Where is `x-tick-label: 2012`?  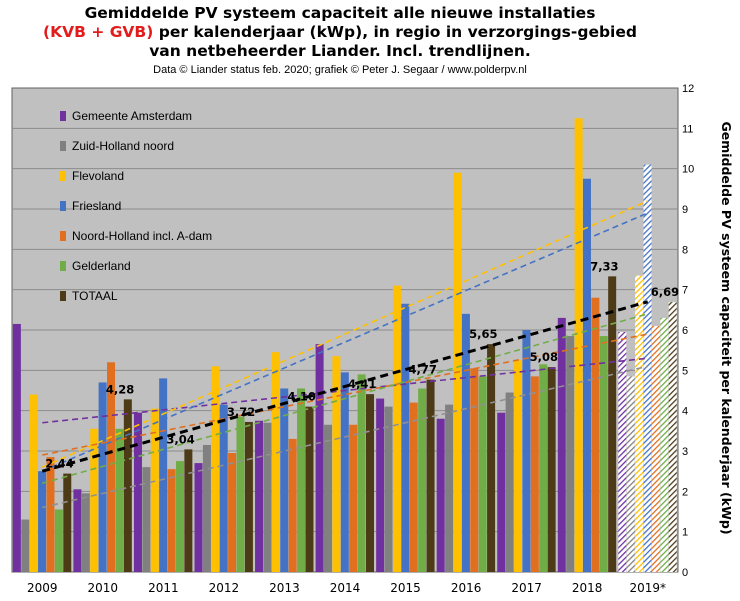 x-tick-label: 2012 is located at coordinates (224, 588).